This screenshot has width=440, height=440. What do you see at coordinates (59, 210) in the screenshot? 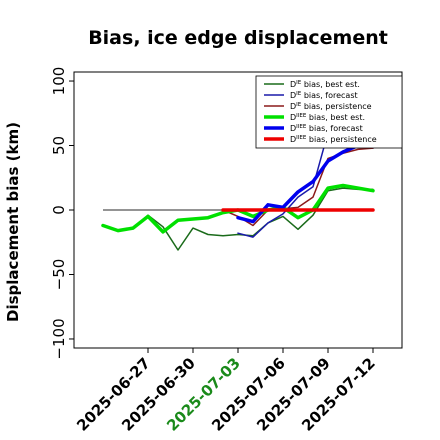
I see `y-tick-label: 0` at bounding box center [59, 210].